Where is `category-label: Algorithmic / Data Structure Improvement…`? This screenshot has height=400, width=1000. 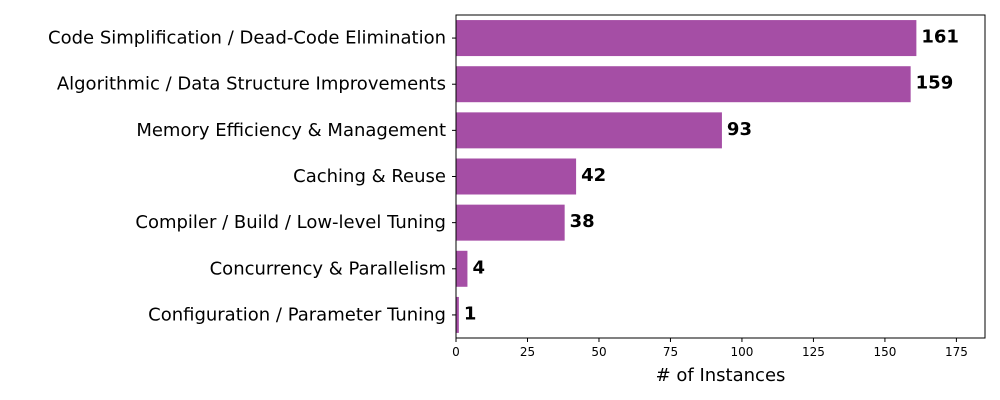 category-label: Algorithmic / Data Structure Improvement… is located at coordinates (251, 84).